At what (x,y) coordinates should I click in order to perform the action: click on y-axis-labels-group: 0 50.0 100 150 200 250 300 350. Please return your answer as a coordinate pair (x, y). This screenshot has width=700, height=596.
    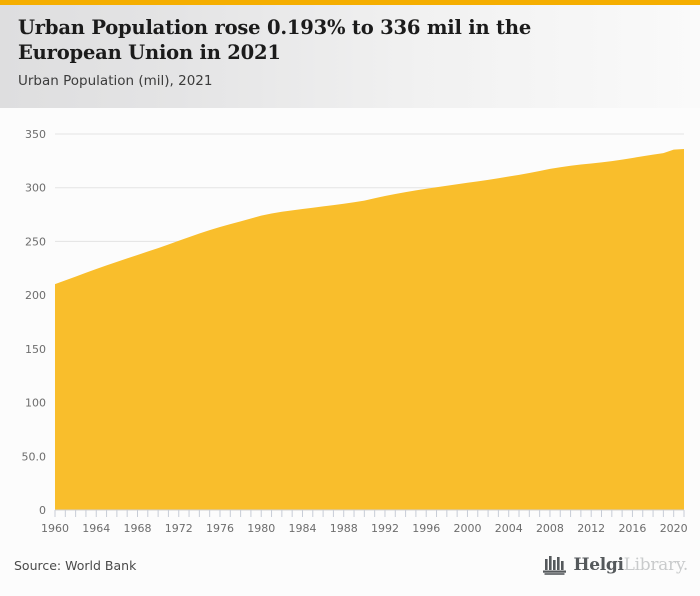
    Looking at the image, I should click on (34, 322).